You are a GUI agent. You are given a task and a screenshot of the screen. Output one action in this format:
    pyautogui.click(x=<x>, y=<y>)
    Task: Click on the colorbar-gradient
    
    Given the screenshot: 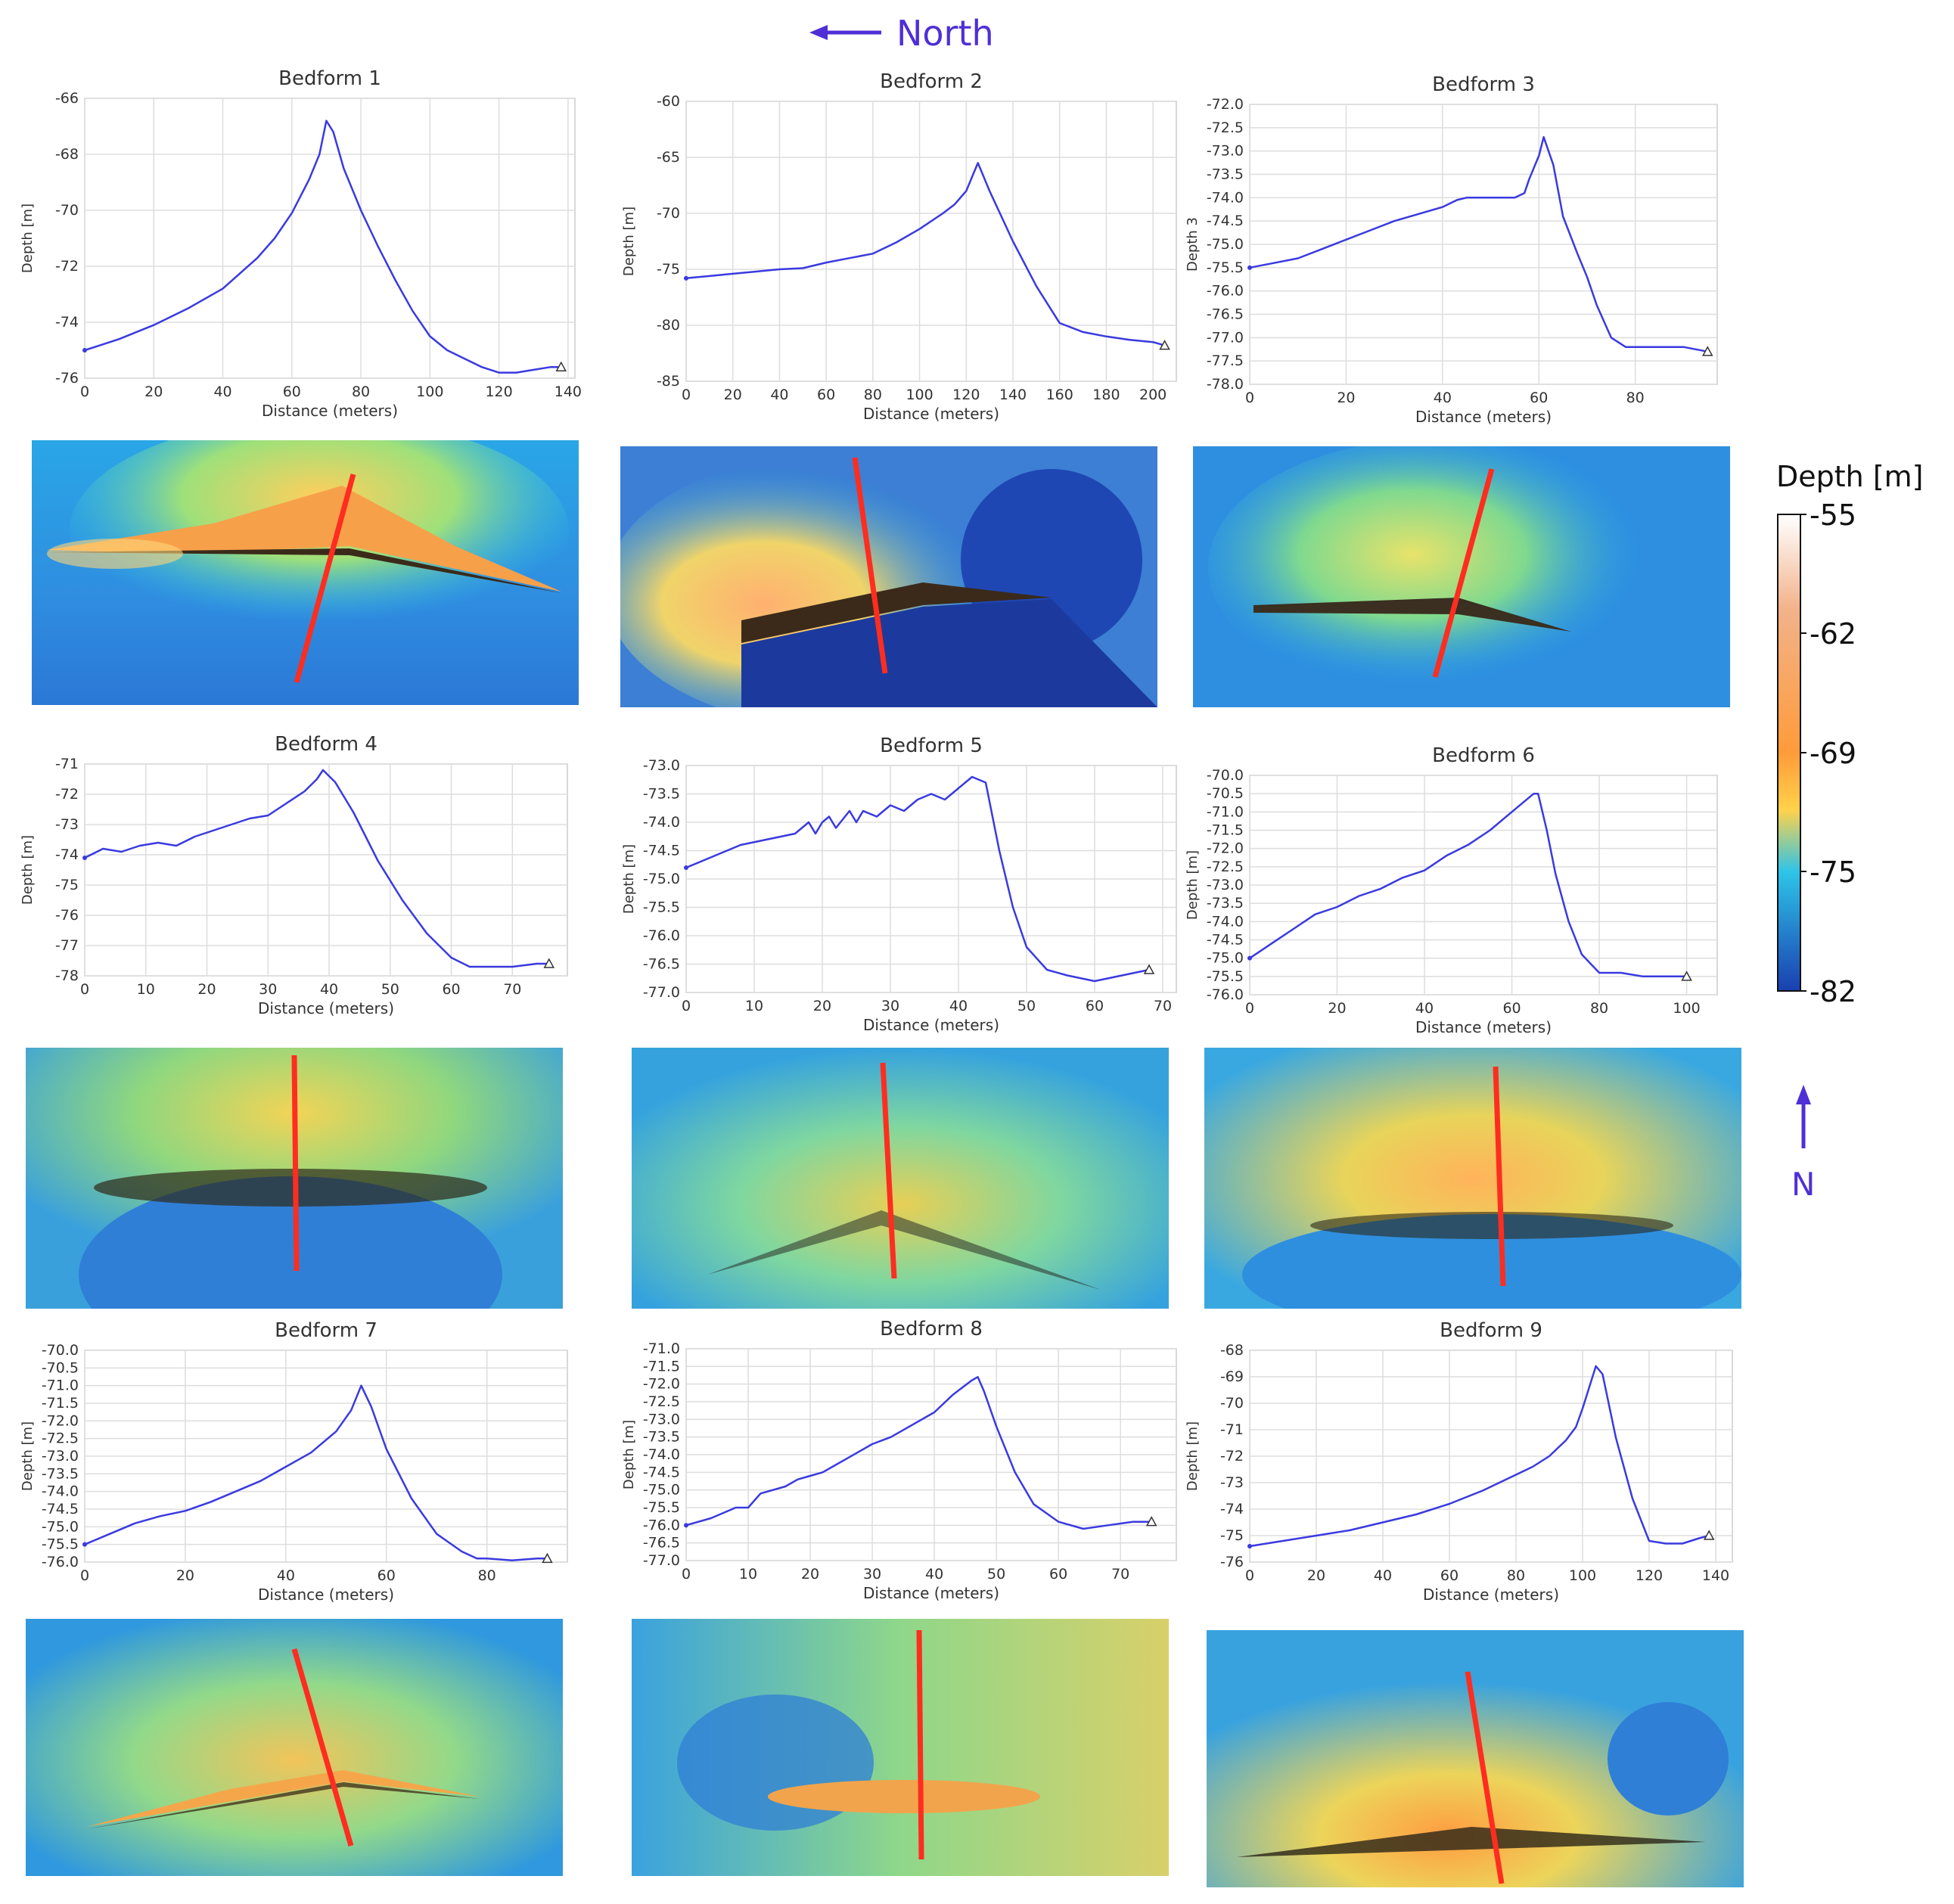 What is the action you would take?
    pyautogui.click(x=1789, y=753)
    